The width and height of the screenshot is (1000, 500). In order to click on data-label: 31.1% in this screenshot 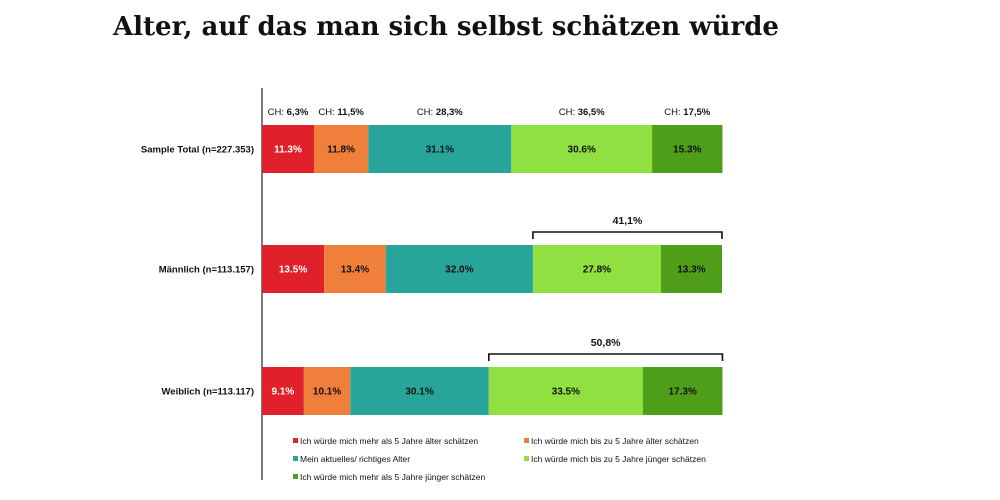, I will do `click(440, 150)`.